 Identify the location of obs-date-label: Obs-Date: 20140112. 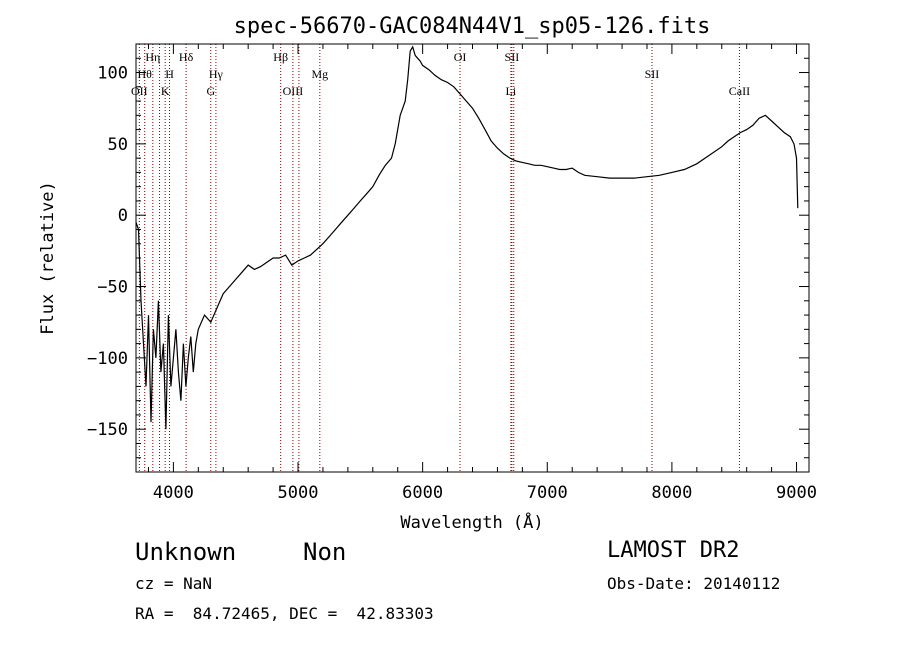
(694, 583).